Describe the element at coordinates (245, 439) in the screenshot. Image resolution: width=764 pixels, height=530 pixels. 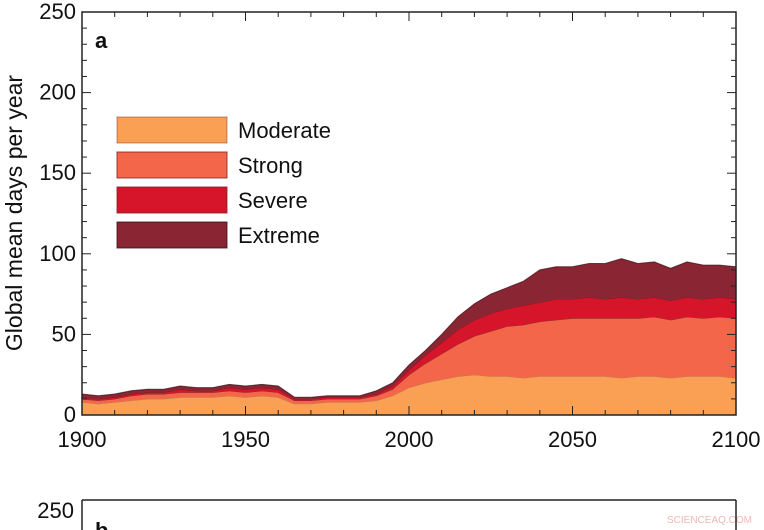
I see `x-tick-label: 1950` at that location.